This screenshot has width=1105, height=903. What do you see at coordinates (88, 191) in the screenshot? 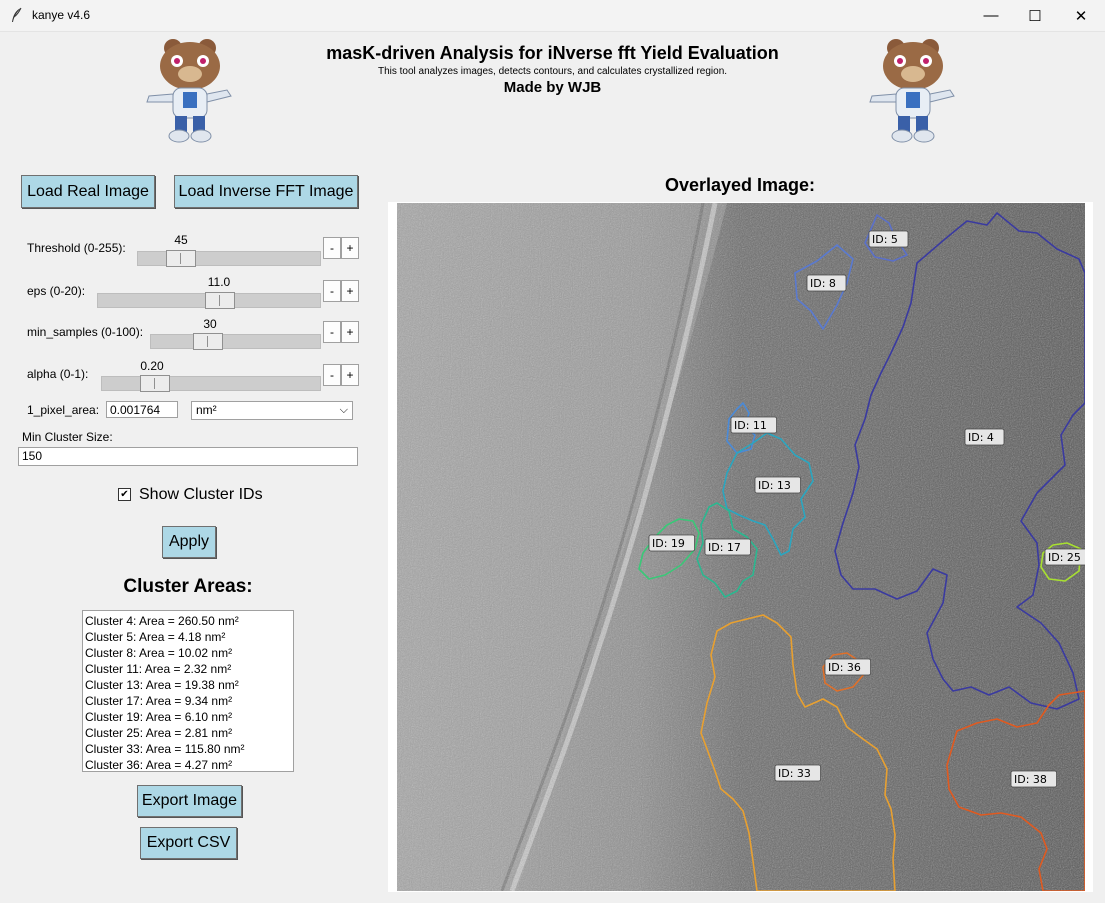
I see `load-real-image-button: Load Real Image` at bounding box center [88, 191].